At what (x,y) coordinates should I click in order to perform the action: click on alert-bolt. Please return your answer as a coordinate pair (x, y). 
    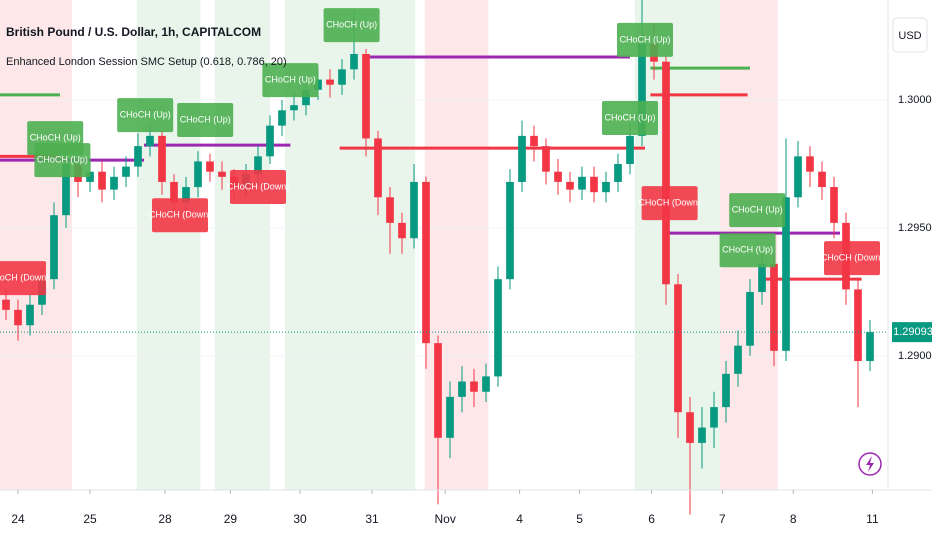
    Looking at the image, I should click on (870, 464).